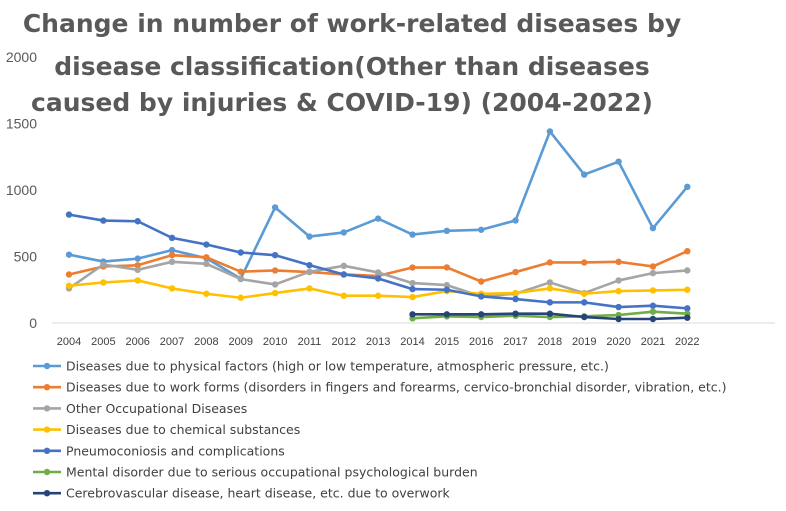 The image size is (786, 511). What do you see at coordinates (137, 342) in the screenshot?
I see `x-tick-label: 2006` at bounding box center [137, 342].